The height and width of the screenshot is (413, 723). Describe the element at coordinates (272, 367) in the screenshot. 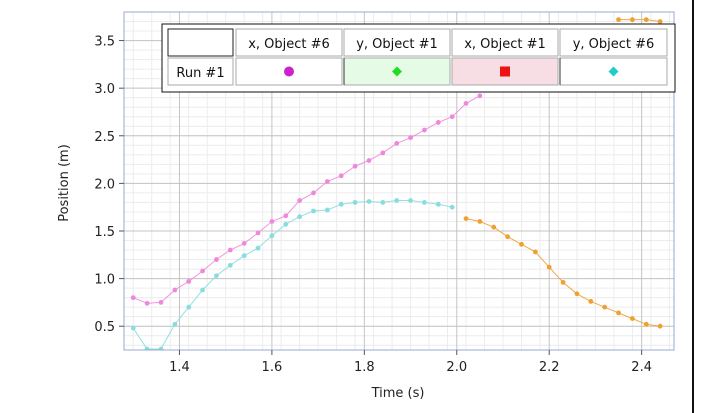

I see `x-tick-label: 1.6` at that location.